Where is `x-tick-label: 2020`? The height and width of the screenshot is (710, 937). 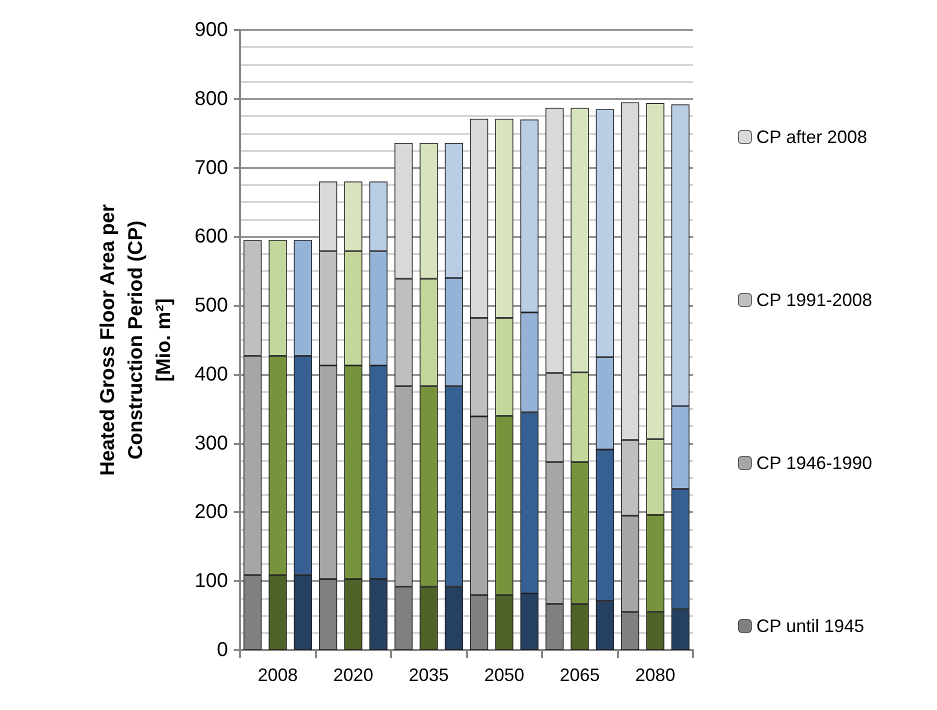
x-tick-label: 2020 is located at coordinates (353, 675).